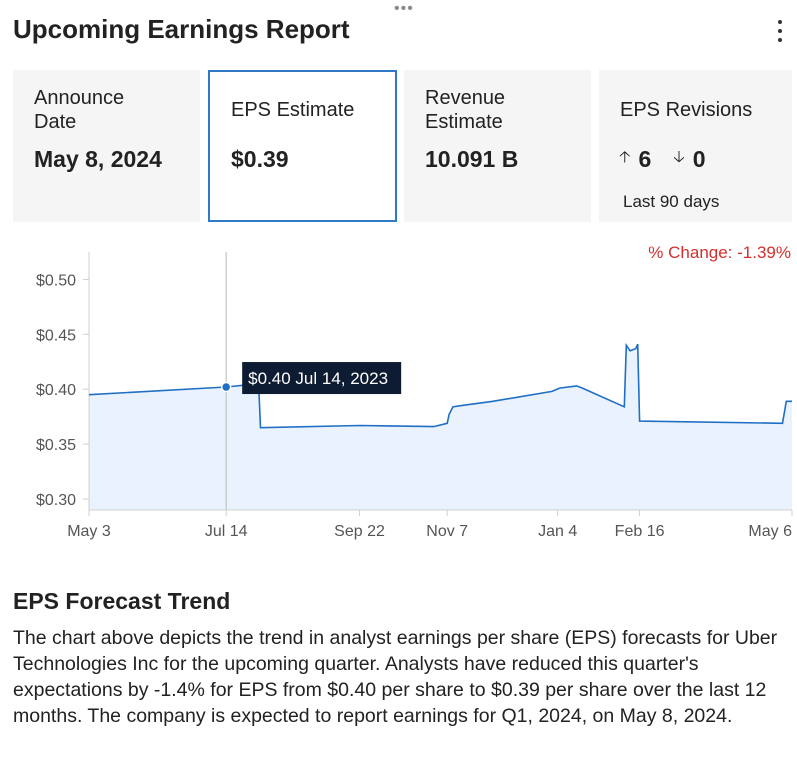  Describe the element at coordinates (686, 110) in the screenshot. I see `eps-revisions-label: EPS Revisions` at that location.